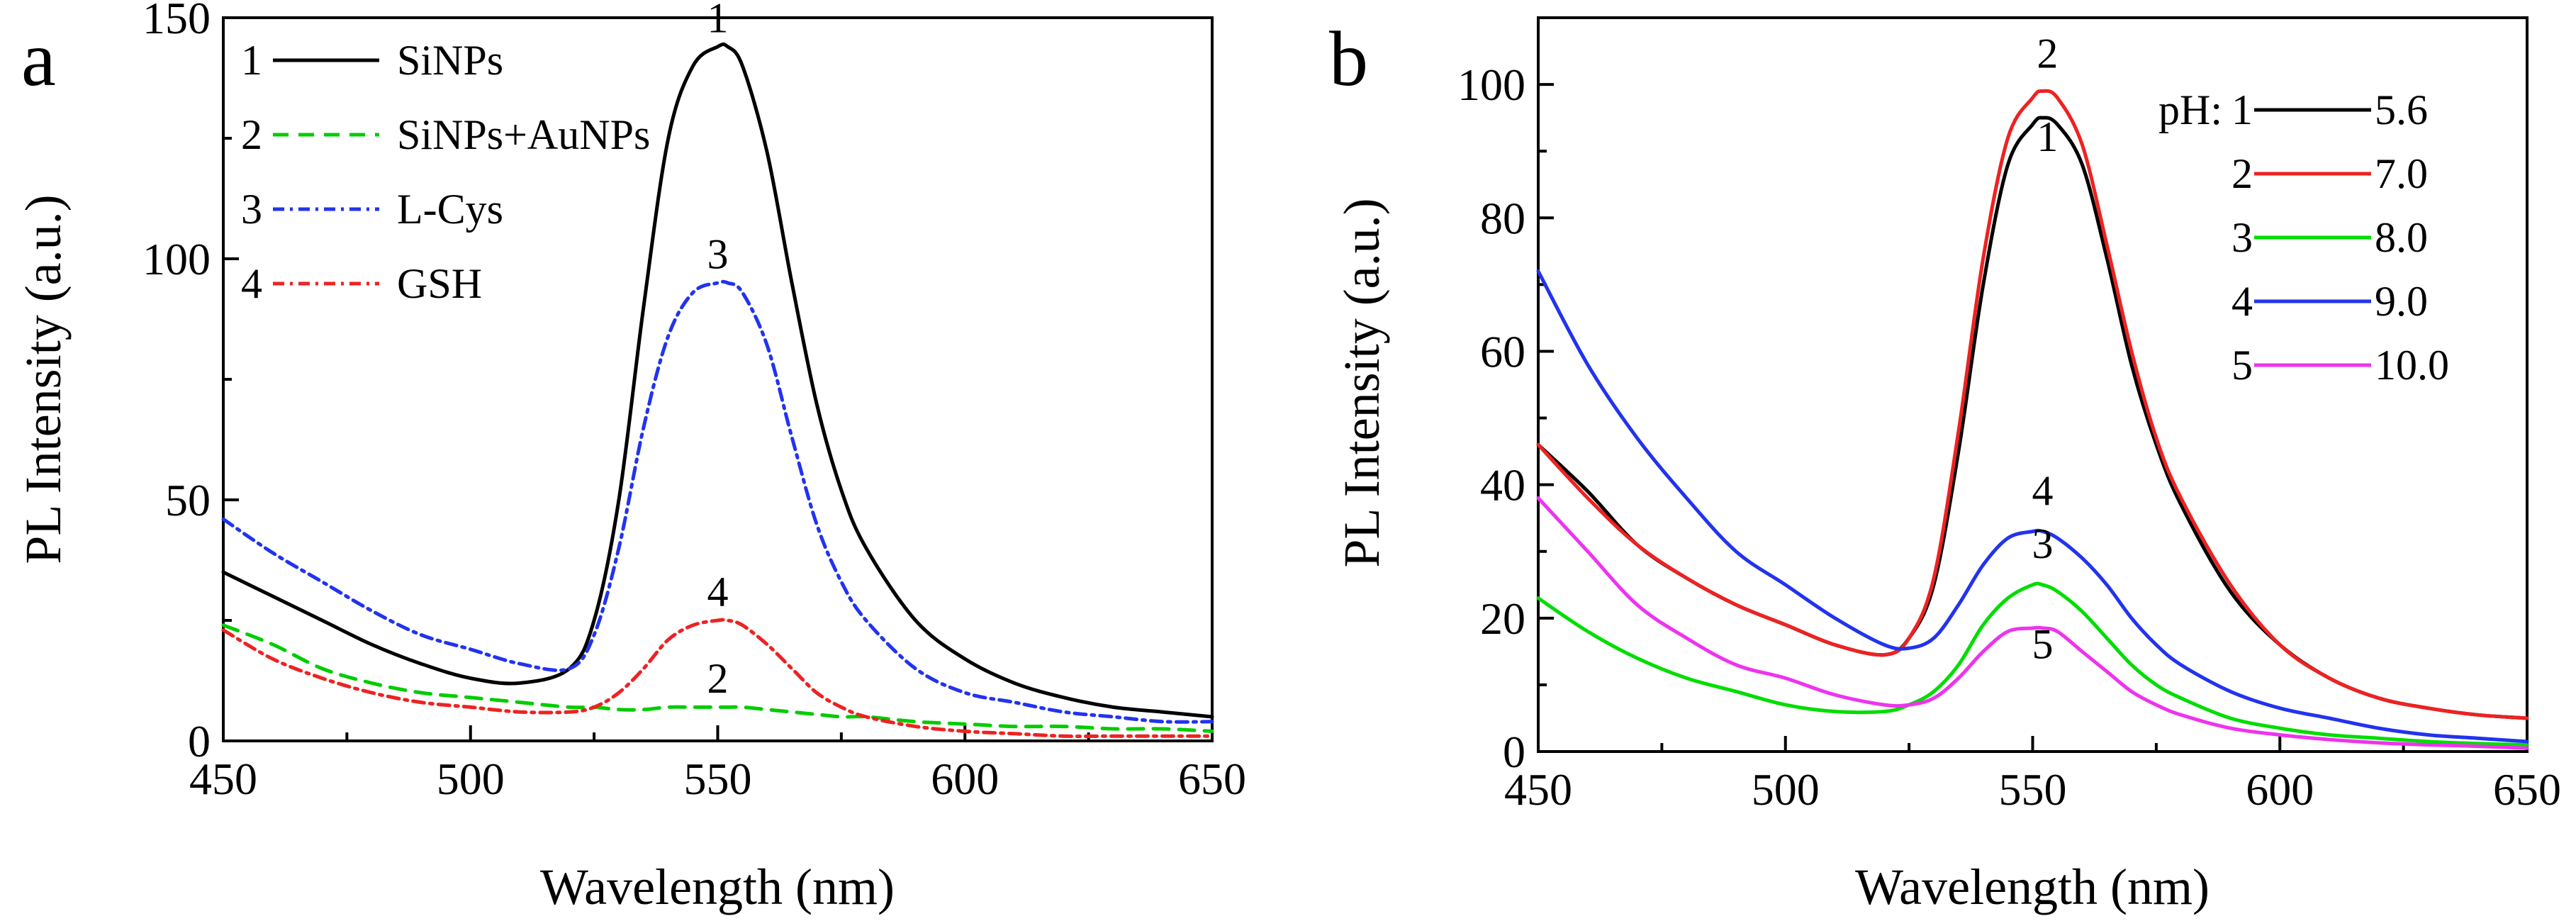 This screenshot has width=2576, height=921. Describe the element at coordinates (1502, 485) in the screenshot. I see `y-tick-label: 40` at that location.